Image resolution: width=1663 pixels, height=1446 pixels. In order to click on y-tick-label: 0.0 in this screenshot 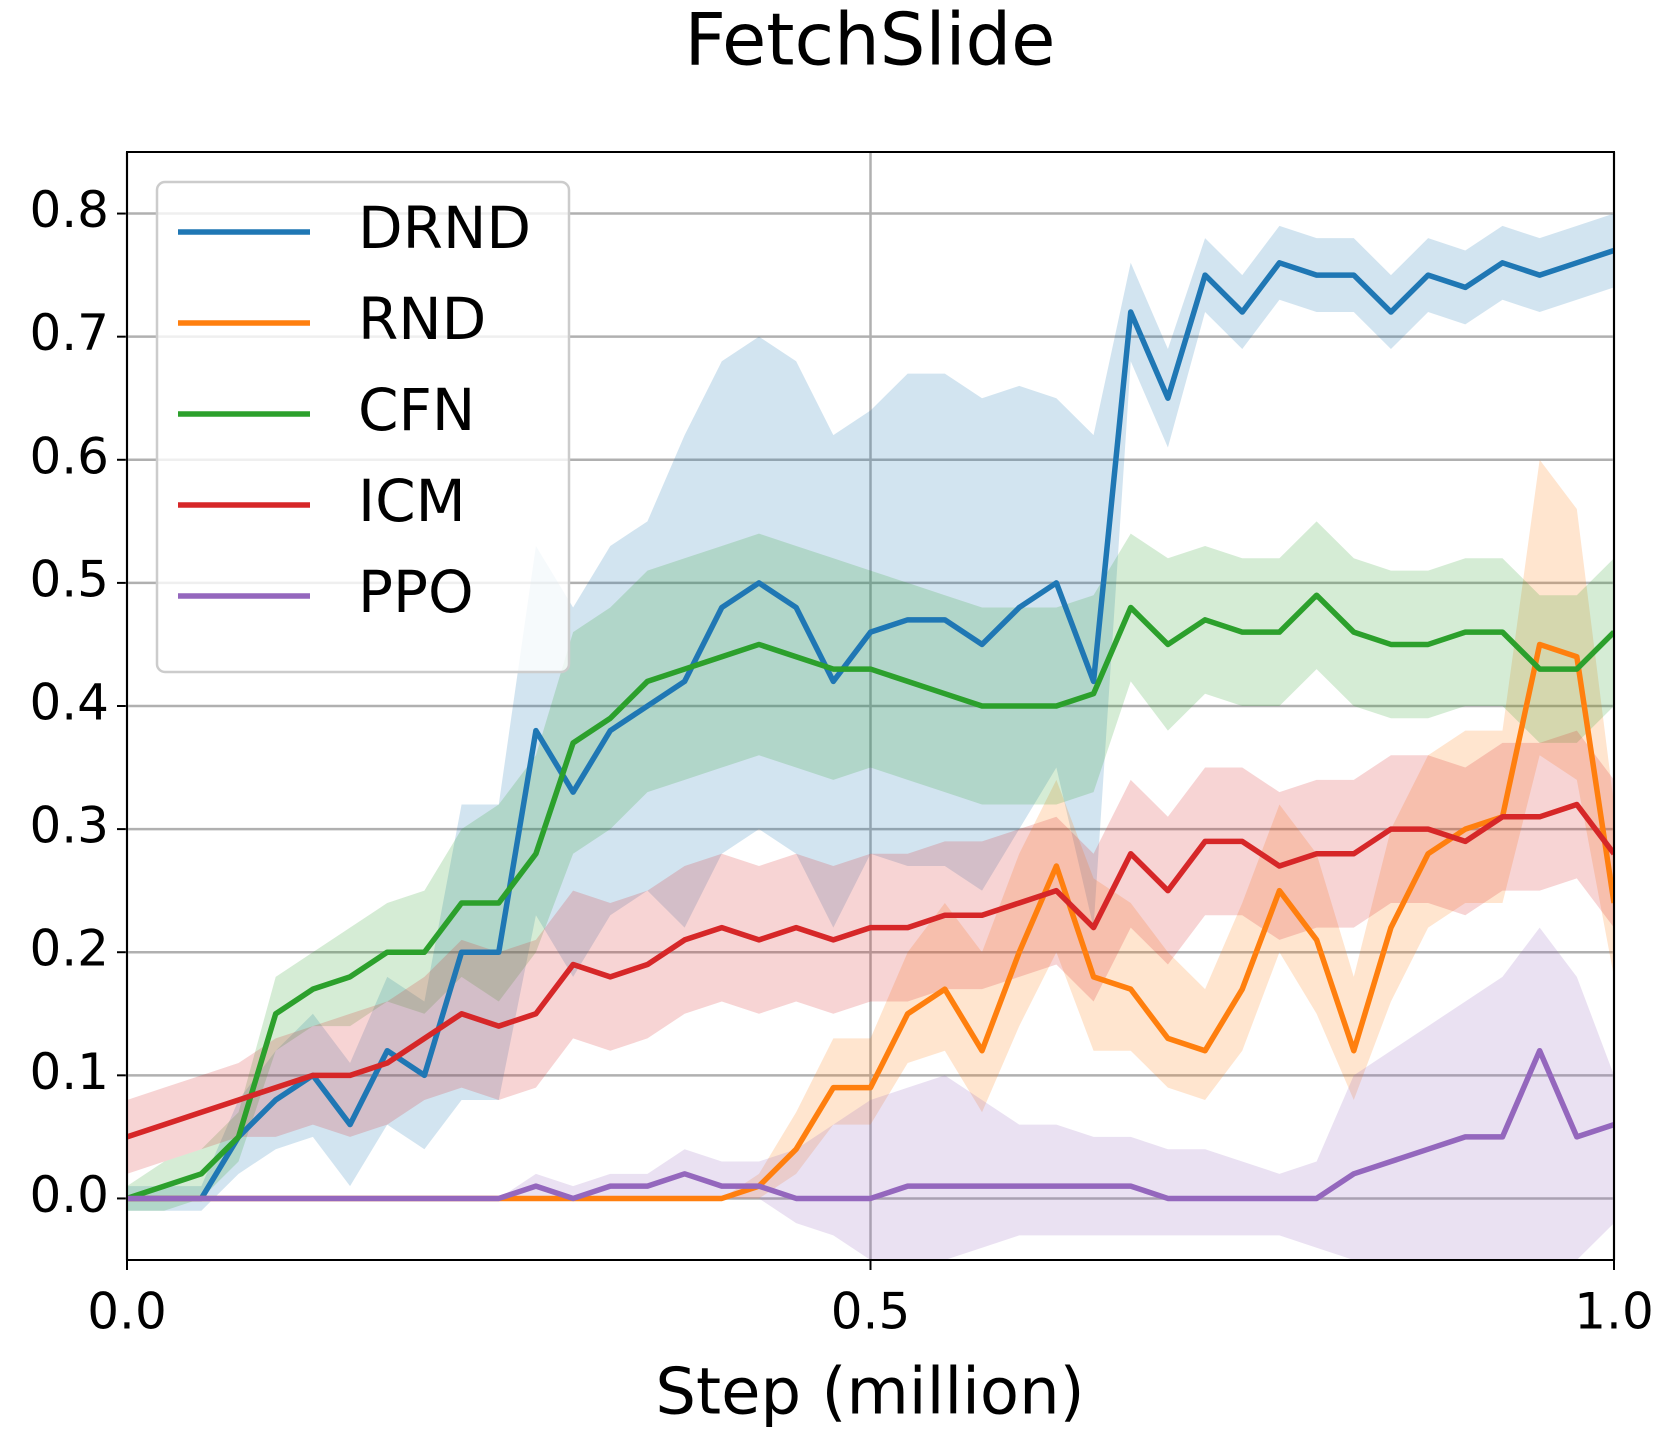, I will do `click(69, 1195)`.